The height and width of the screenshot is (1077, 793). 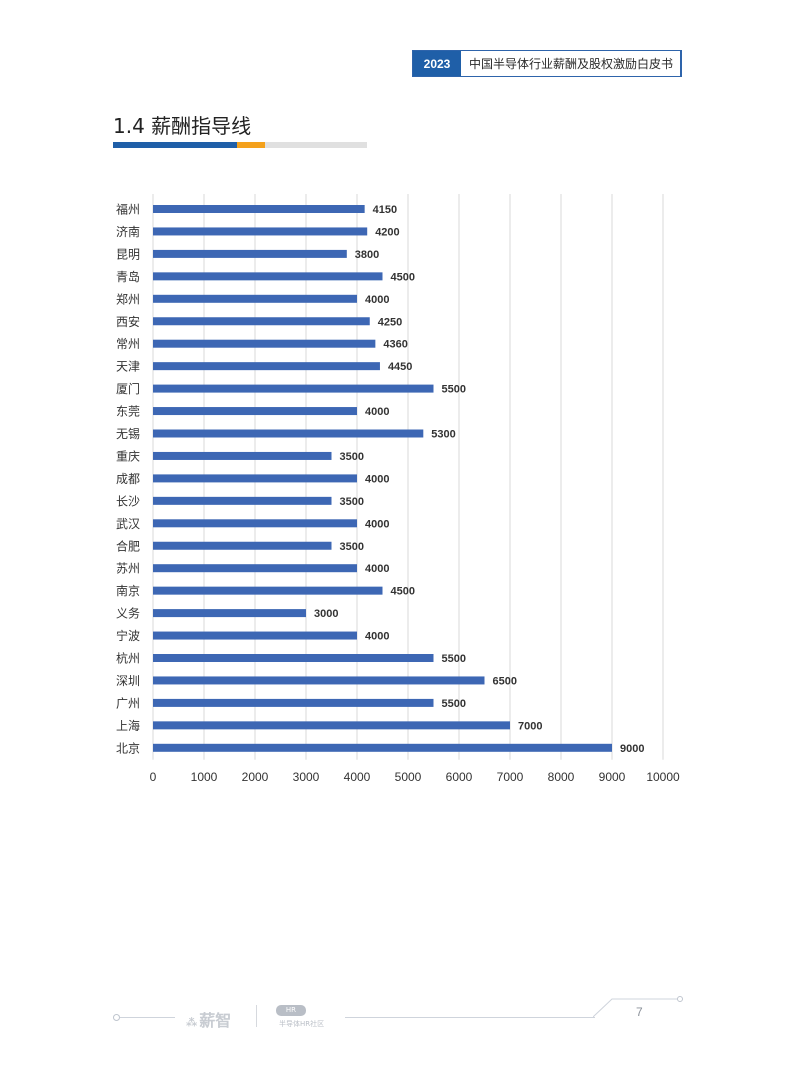 I want to click on category-label: 东莞, so click(x=128, y=412).